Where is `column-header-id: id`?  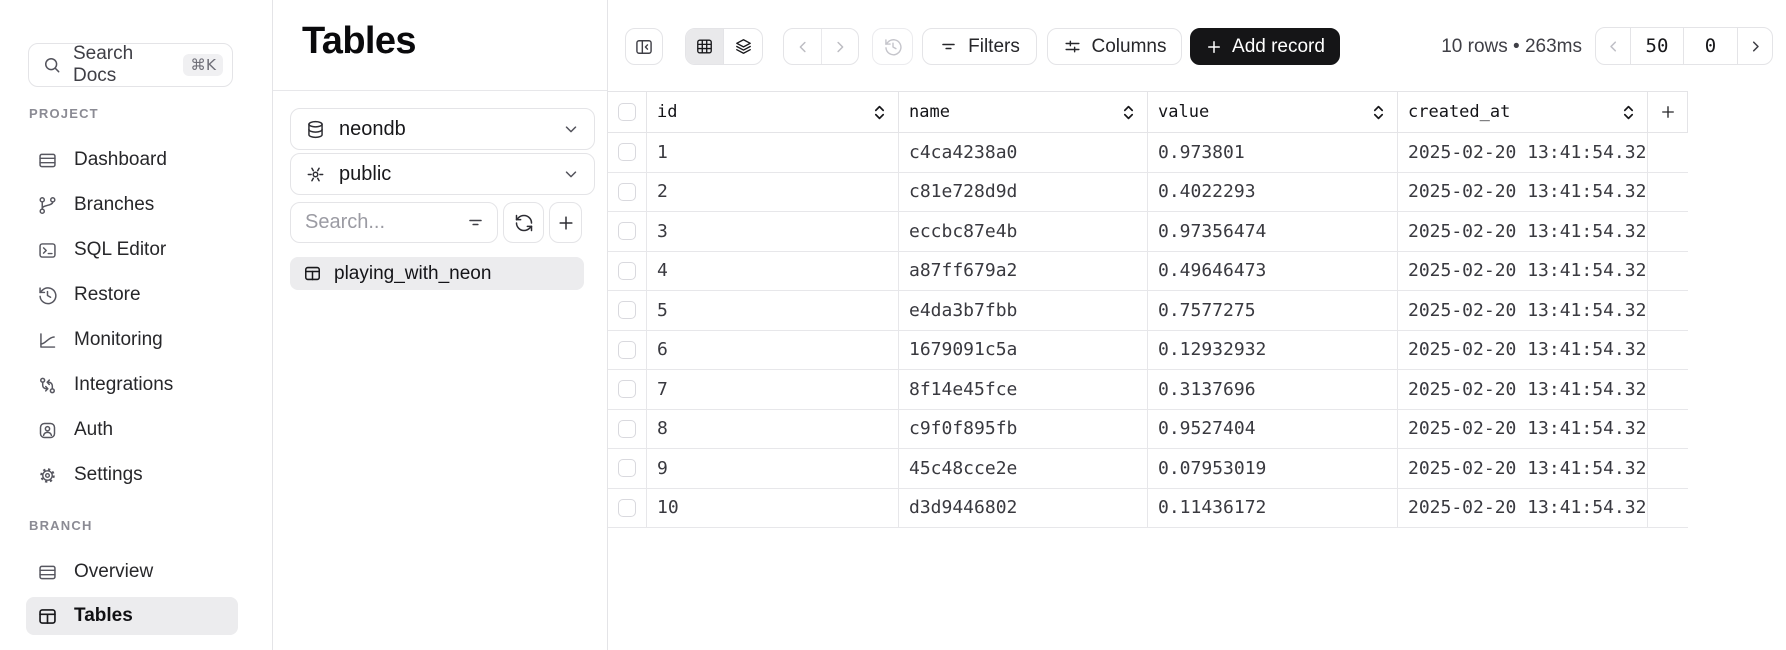
column-header-id: id is located at coordinates (773, 112).